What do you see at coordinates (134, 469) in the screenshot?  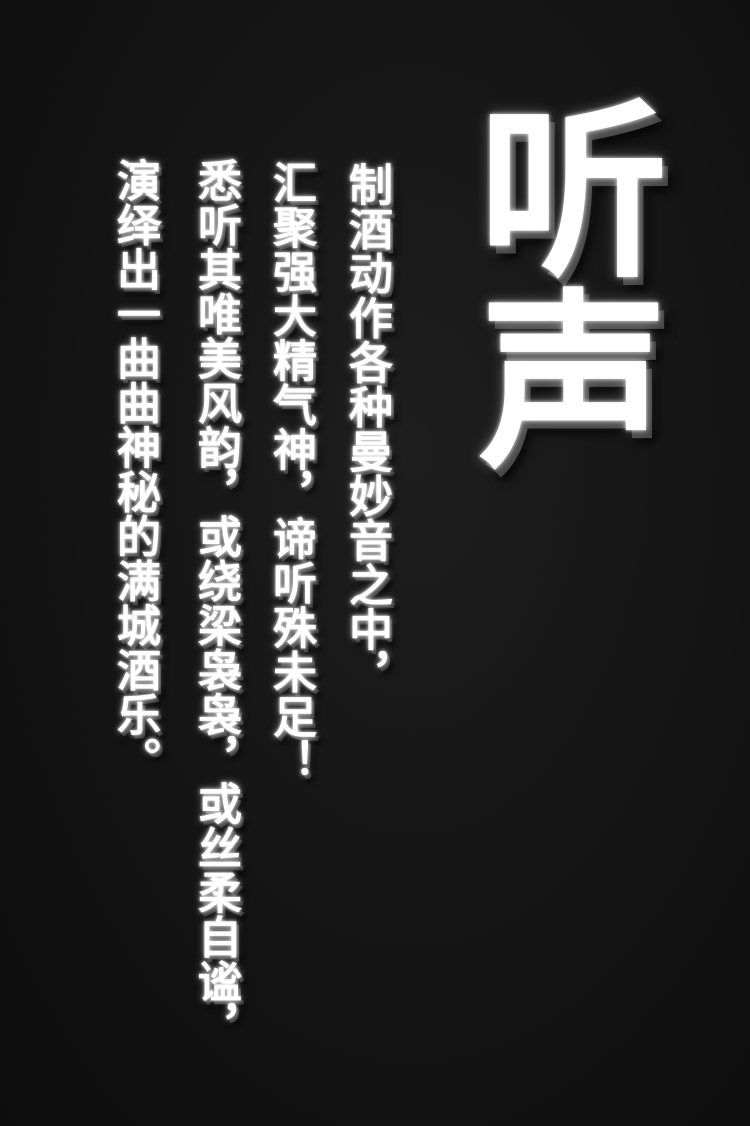 I see `sign-text-line-4: 演绎出一曲曲神秘的满城酒乐。` at bounding box center [134, 469].